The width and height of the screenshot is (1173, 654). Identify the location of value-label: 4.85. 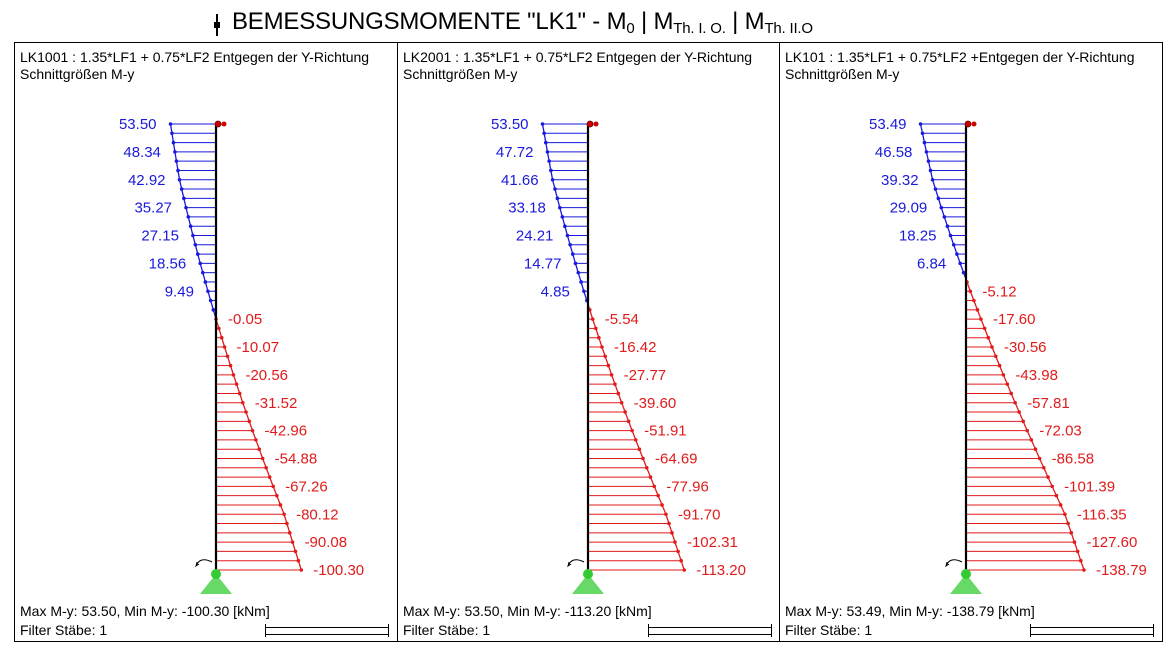
(555, 291).